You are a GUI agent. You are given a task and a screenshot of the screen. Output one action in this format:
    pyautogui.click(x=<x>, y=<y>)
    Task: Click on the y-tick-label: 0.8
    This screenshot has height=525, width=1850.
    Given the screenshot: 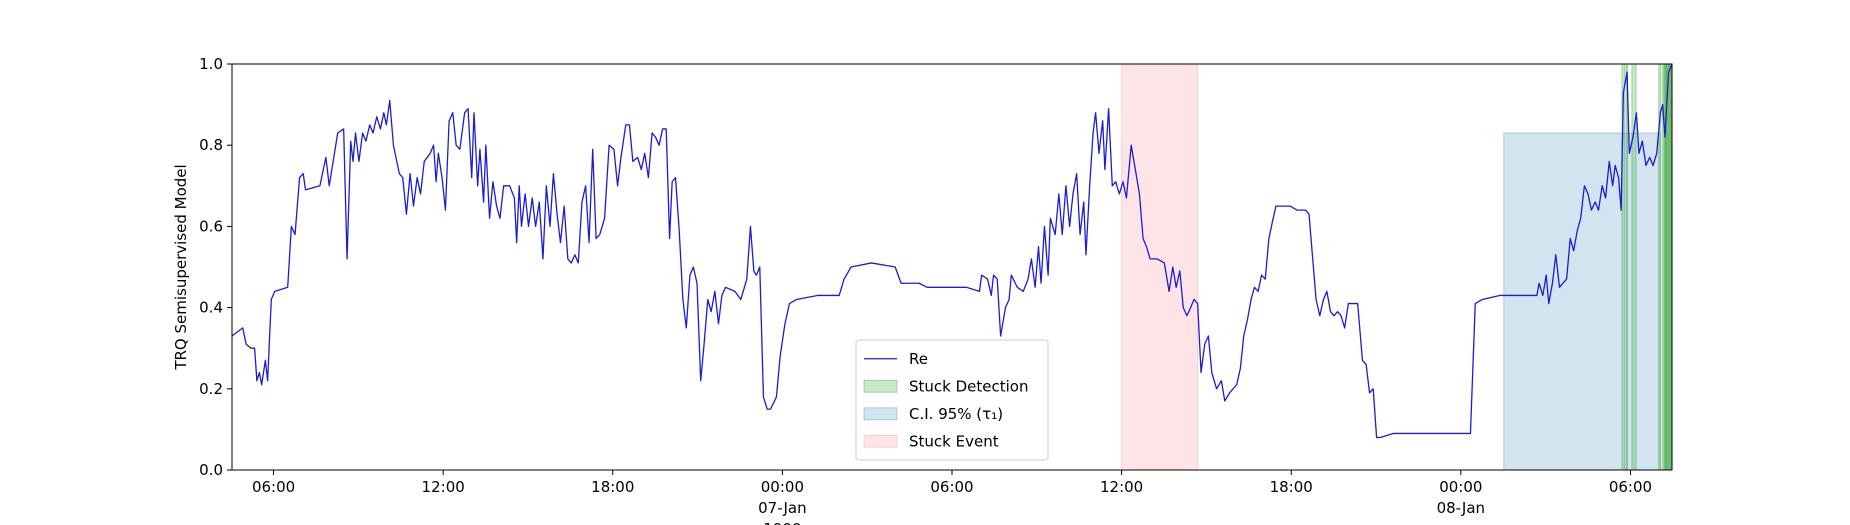 What is the action you would take?
    pyautogui.click(x=211, y=145)
    